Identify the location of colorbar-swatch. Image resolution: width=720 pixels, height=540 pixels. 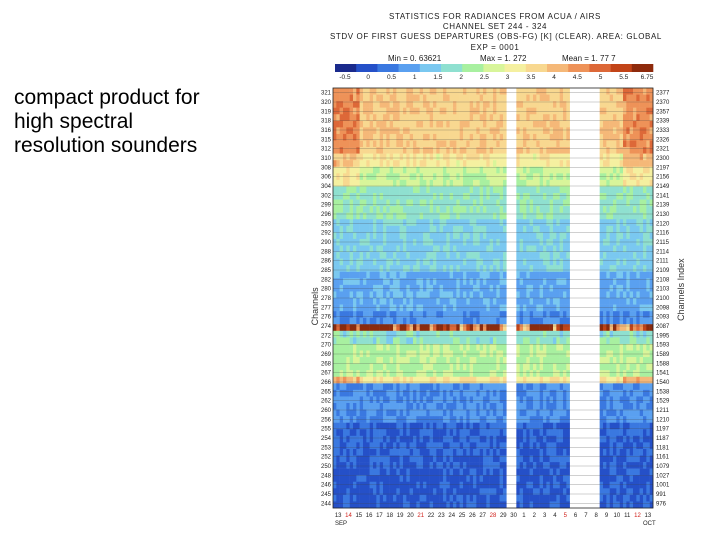
(430, 68).